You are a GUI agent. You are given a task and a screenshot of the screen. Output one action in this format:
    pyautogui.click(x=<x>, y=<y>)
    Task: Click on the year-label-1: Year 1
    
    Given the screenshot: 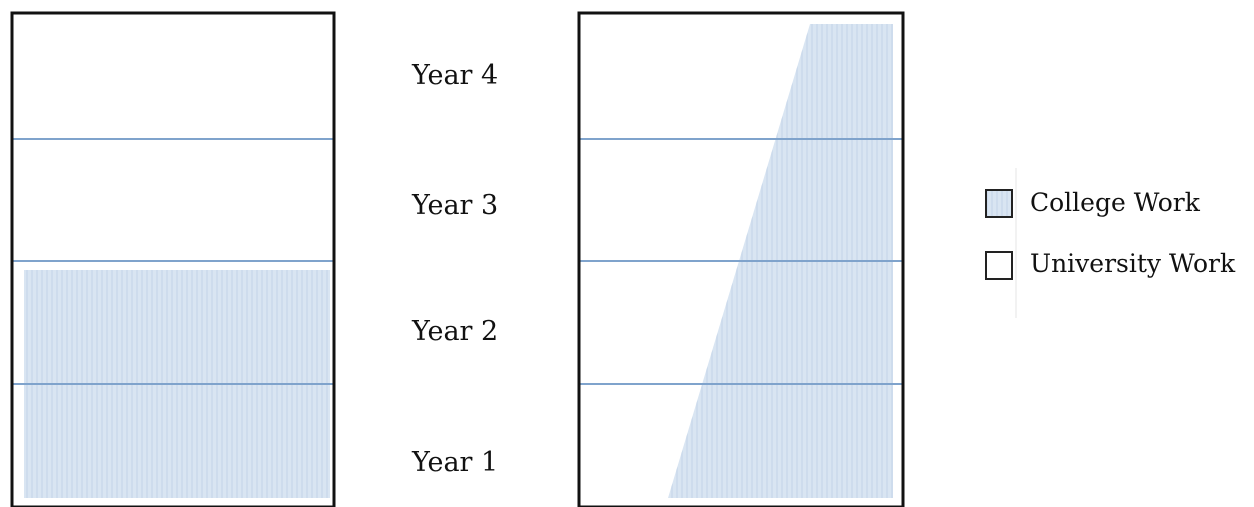 What is the action you would take?
    pyautogui.click(x=454, y=462)
    